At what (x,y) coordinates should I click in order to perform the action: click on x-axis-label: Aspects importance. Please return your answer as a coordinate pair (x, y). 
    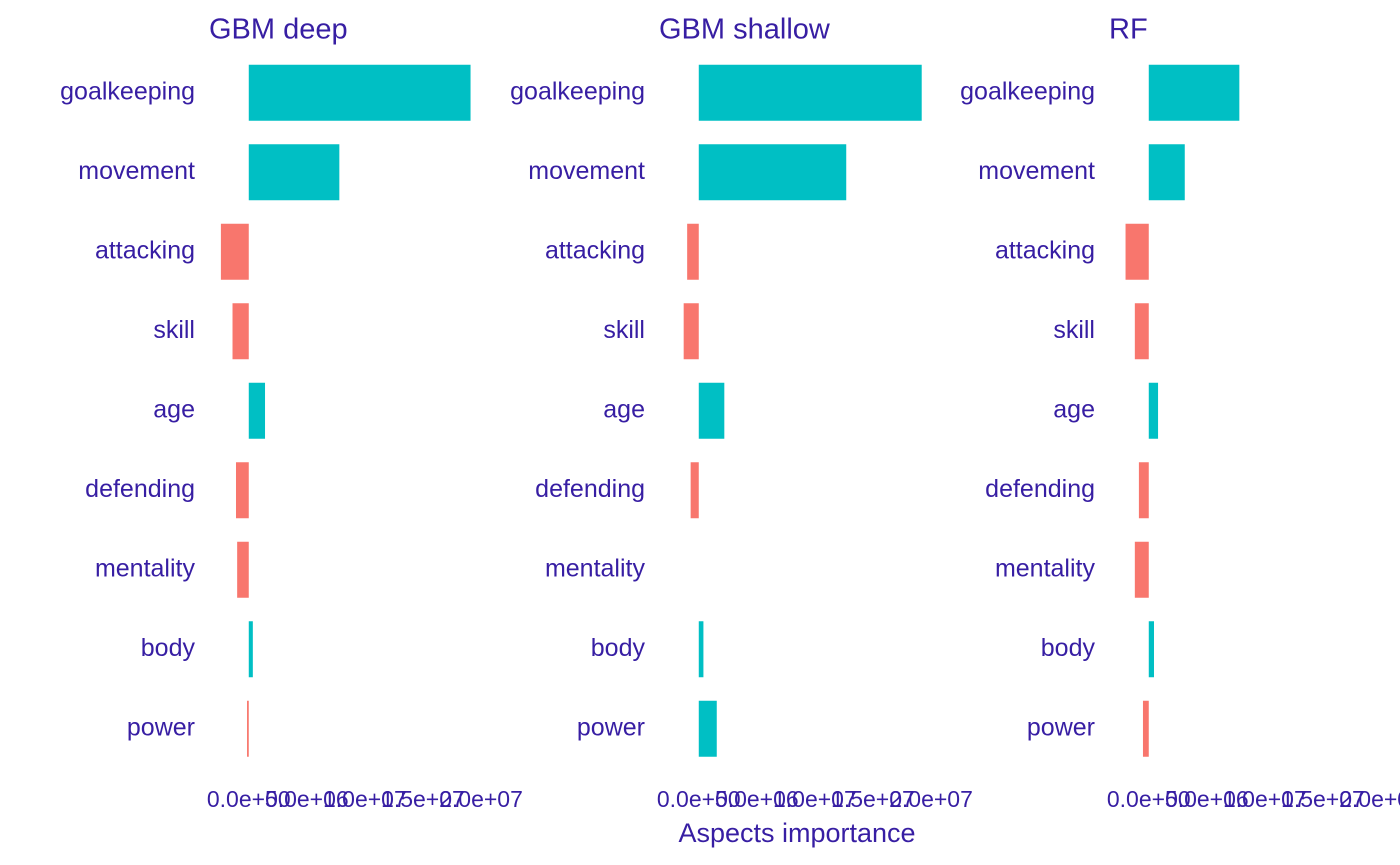
    Looking at the image, I should click on (796, 833).